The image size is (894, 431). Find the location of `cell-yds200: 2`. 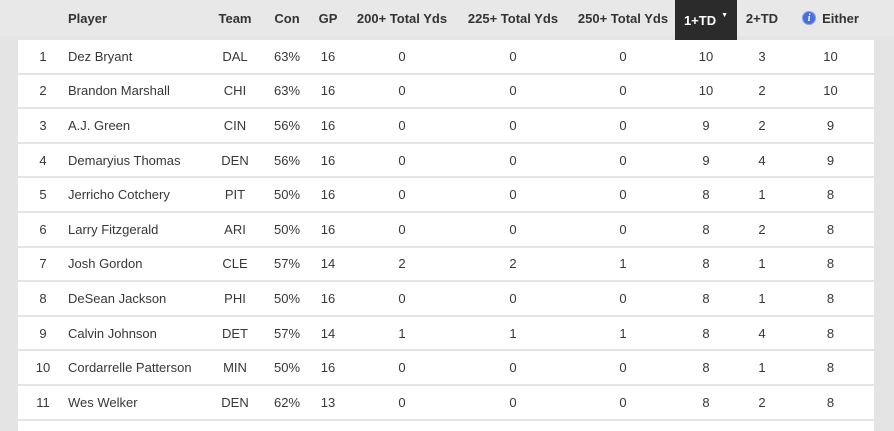

cell-yds200: 2 is located at coordinates (402, 264).